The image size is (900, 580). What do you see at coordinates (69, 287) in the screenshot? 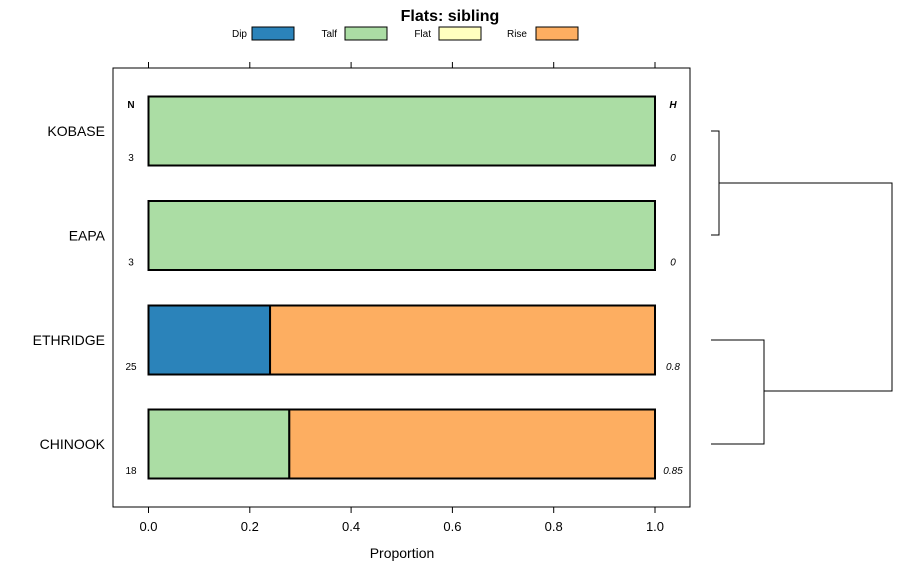
I see `row-labels: KOBASE EAPA ETHRIDGE CHINOOK` at bounding box center [69, 287].